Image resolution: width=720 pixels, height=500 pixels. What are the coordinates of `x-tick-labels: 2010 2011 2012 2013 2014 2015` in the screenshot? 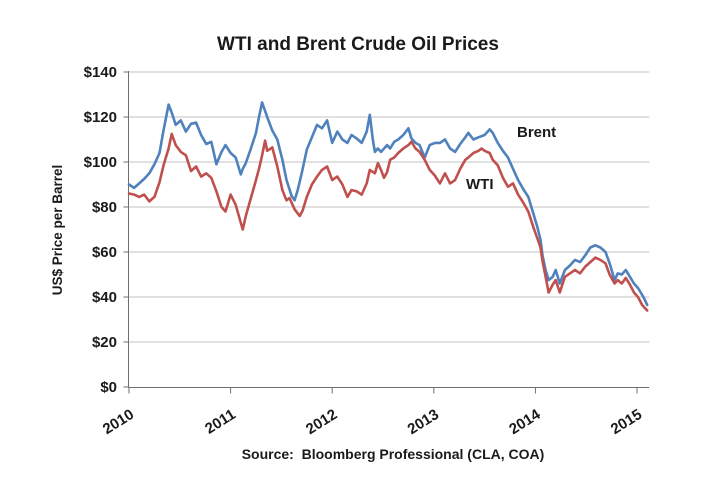 It's located at (372, 422).